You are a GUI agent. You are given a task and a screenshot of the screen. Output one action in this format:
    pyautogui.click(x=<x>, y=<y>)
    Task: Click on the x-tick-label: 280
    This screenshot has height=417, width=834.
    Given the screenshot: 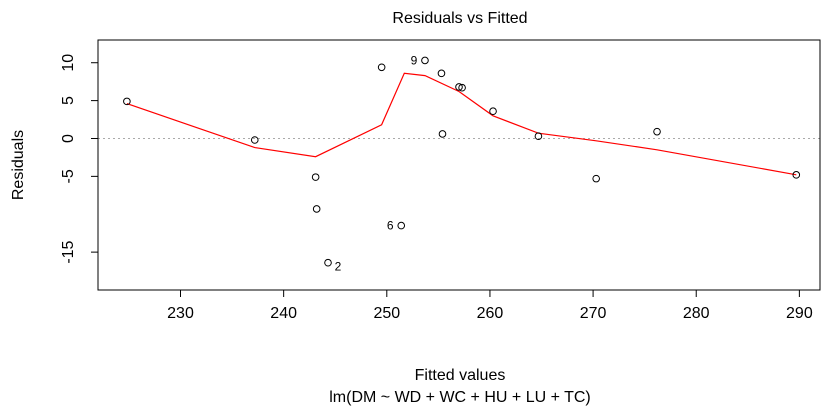 What is the action you would take?
    pyautogui.click(x=696, y=313)
    